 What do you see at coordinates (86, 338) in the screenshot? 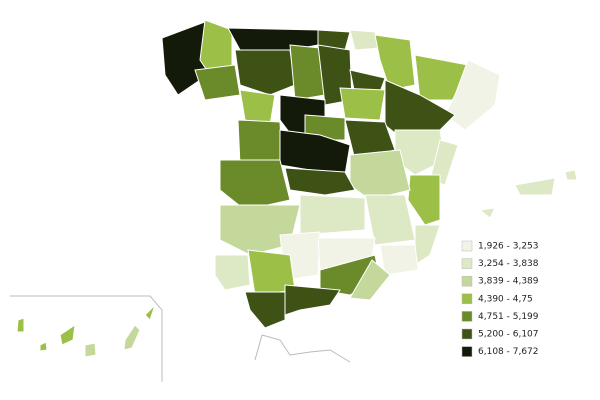
I see `inset-frame` at bounding box center [86, 338].